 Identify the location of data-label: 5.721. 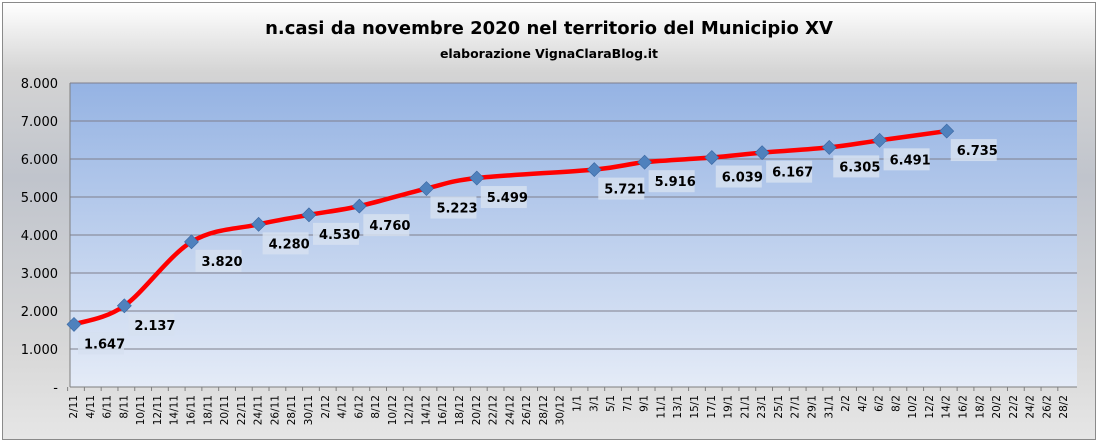
(624, 190).